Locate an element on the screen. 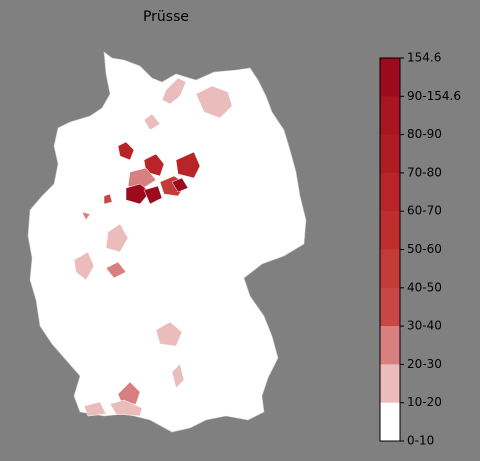 The width and height of the screenshot is (480, 461). colorbar-label: 0-10 is located at coordinates (420, 441).